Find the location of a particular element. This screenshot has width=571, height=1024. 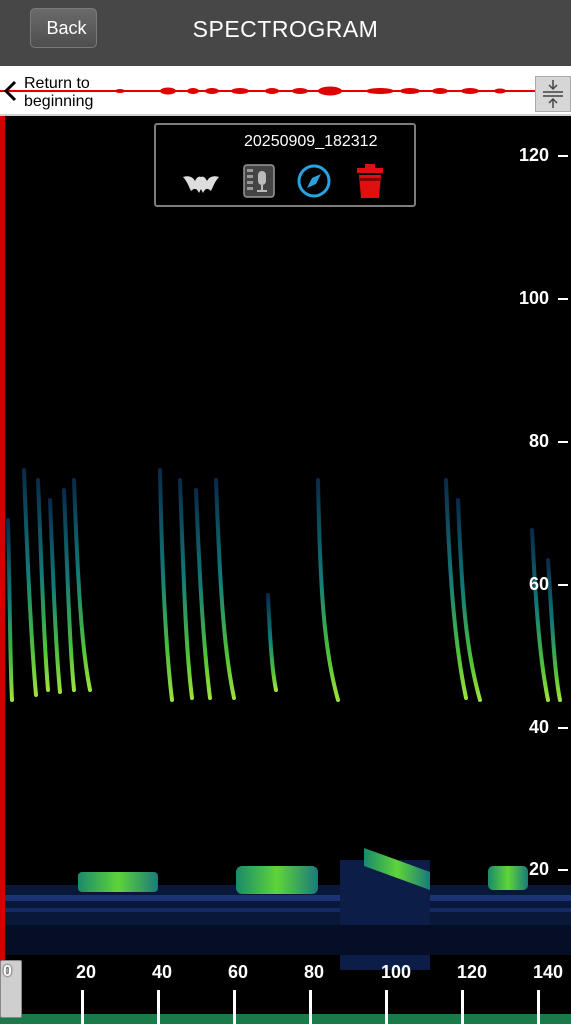

x-axis-label: 0 is located at coordinates (7, 971).